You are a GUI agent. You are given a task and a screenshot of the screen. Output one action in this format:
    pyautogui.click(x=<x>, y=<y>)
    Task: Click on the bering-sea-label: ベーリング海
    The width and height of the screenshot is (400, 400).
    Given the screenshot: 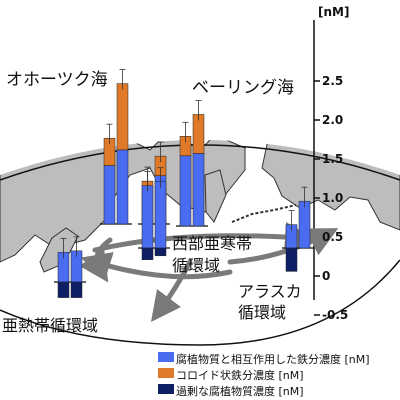 What is the action you would take?
    pyautogui.click(x=243, y=88)
    